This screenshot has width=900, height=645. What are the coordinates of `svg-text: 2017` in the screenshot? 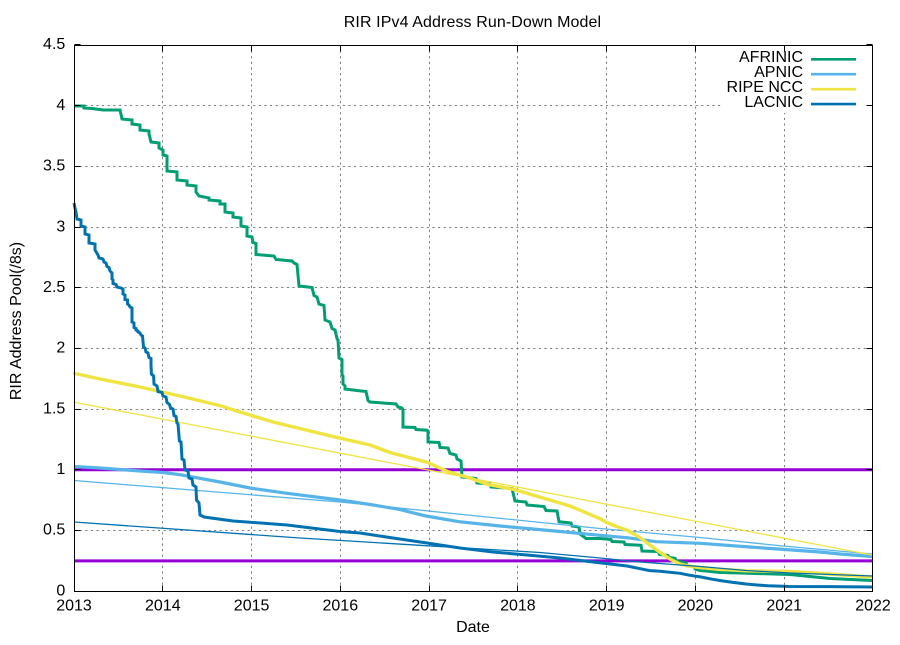 It's located at (429, 606).